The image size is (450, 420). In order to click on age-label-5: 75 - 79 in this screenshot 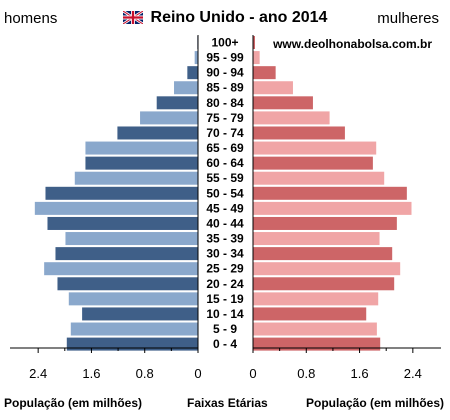, I will do `click(225, 118)`.